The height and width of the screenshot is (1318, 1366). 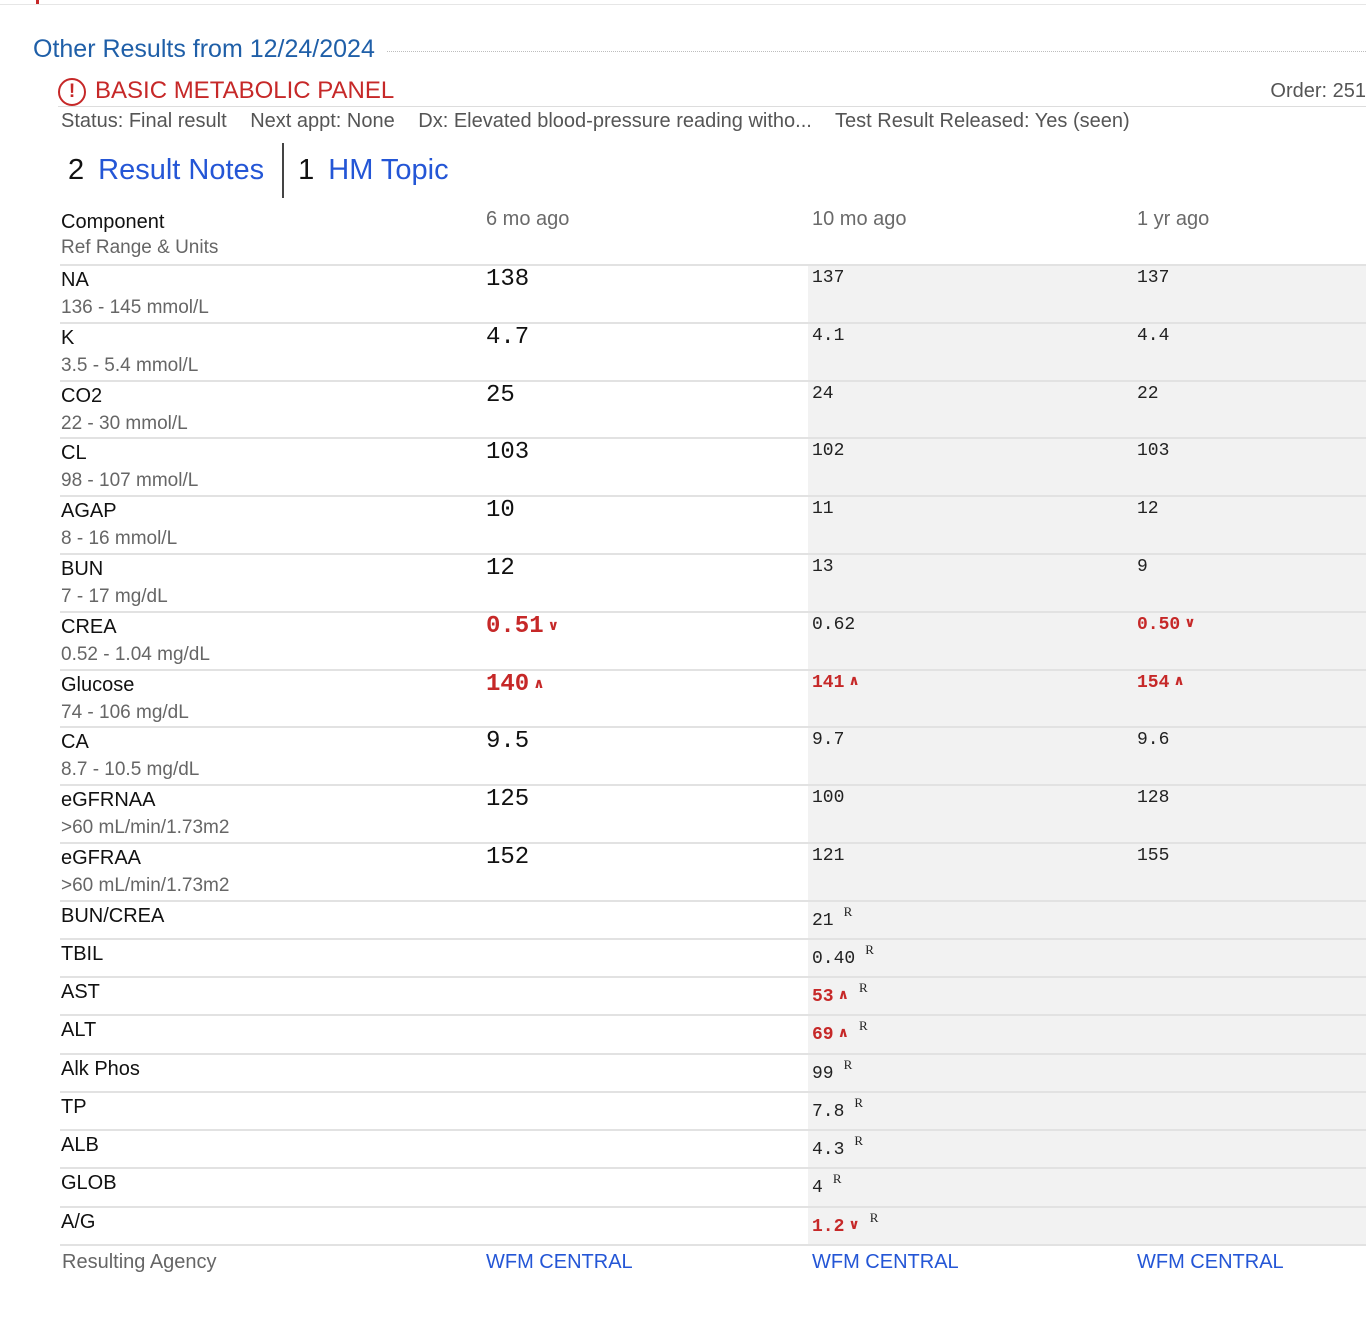 What do you see at coordinates (1142, 567) in the screenshot?
I see `result-value-1yr: 9` at bounding box center [1142, 567].